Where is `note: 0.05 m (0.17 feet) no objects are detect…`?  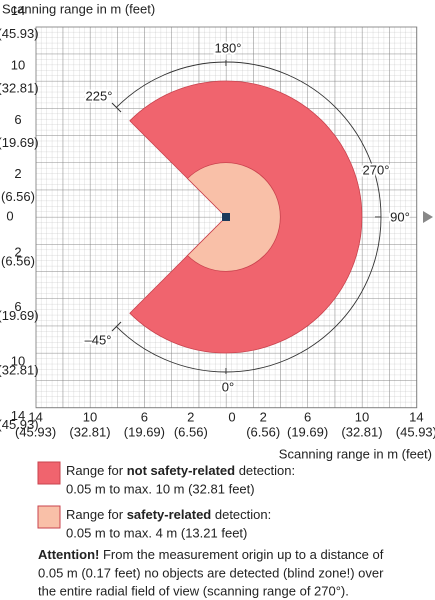 note: 0.05 m (0.17 feet) no objects are detect… is located at coordinates (211, 572).